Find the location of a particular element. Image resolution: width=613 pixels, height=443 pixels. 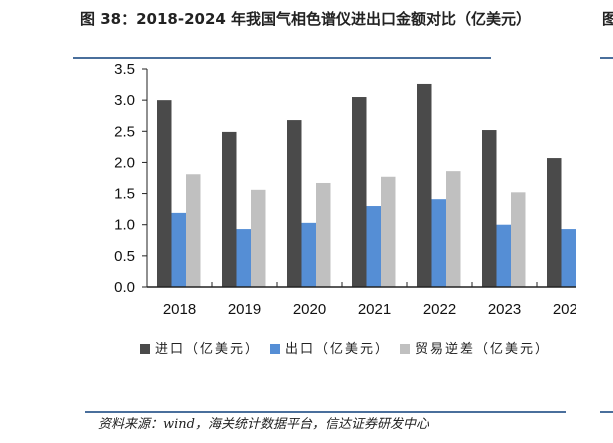

y-tick-label: 2.5 is located at coordinates (124, 131).